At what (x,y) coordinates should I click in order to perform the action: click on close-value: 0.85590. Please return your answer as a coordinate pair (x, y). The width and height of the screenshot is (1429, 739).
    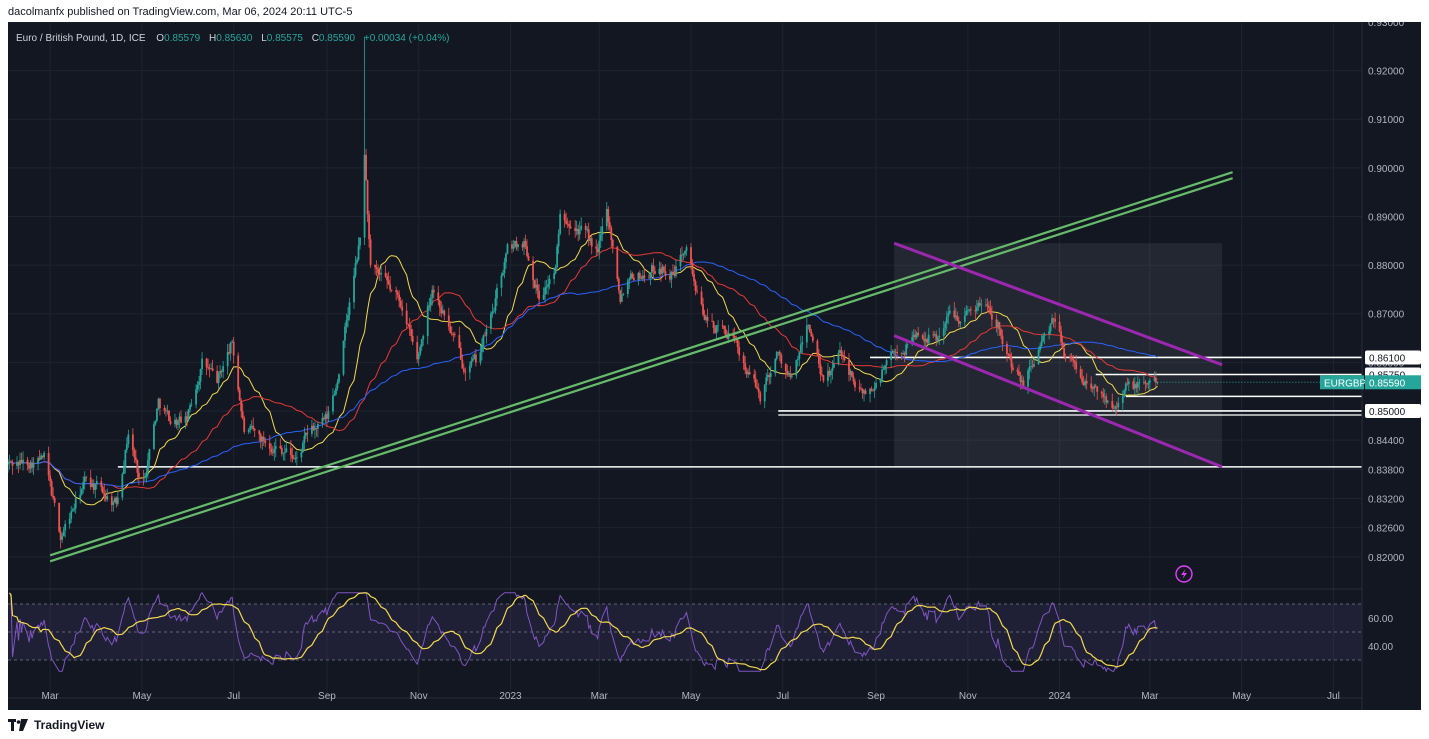
    Looking at the image, I should click on (337, 38).